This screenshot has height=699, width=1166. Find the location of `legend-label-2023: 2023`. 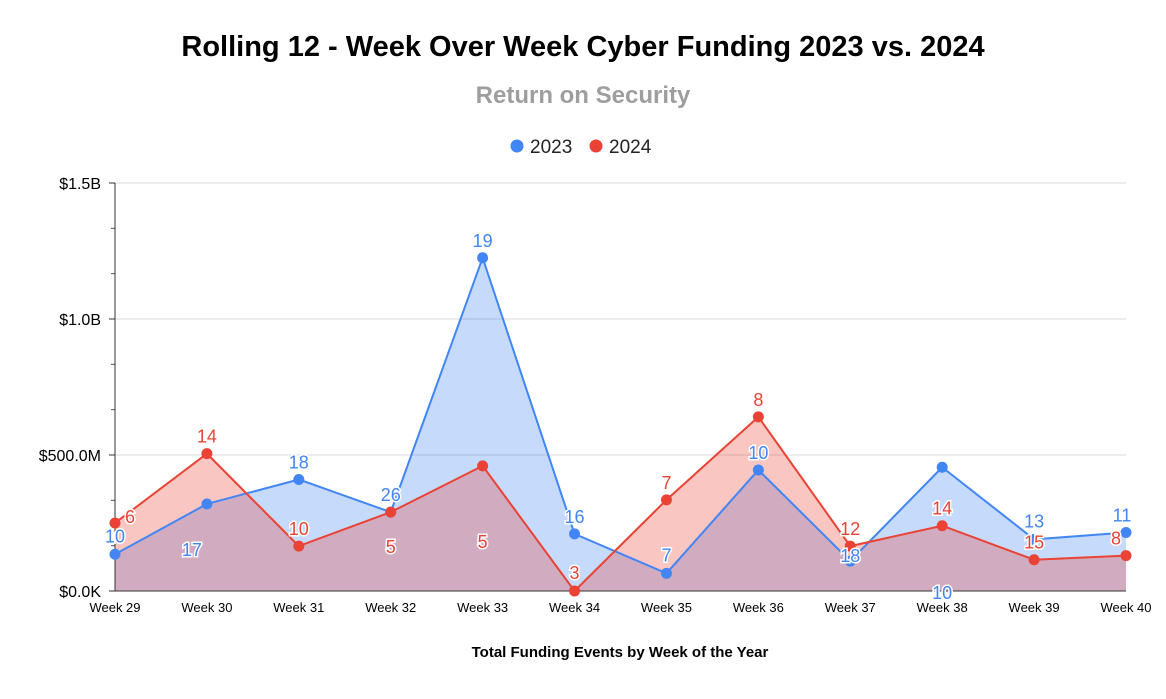

legend-label-2023: 2023 is located at coordinates (551, 147).